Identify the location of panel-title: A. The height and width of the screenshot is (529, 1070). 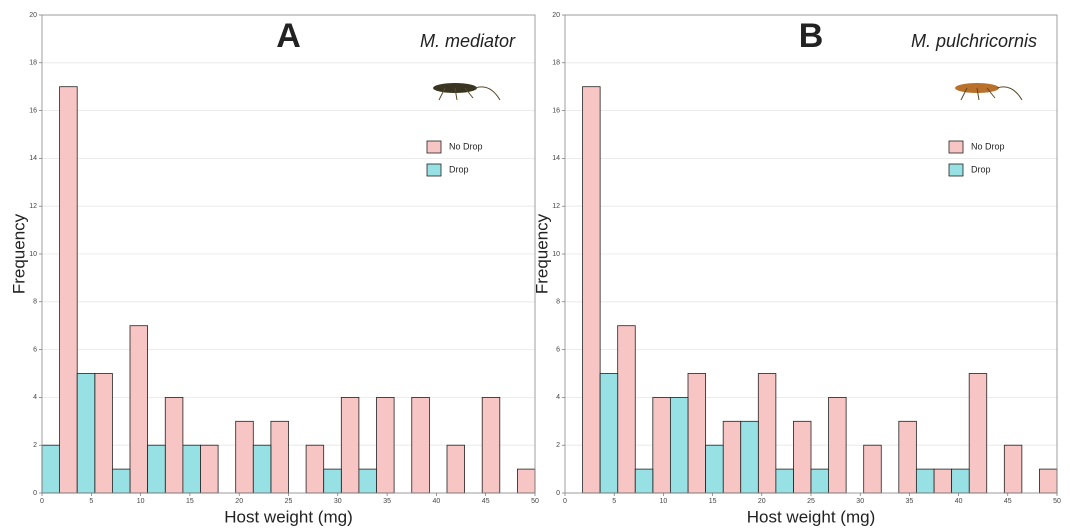
(288, 36).